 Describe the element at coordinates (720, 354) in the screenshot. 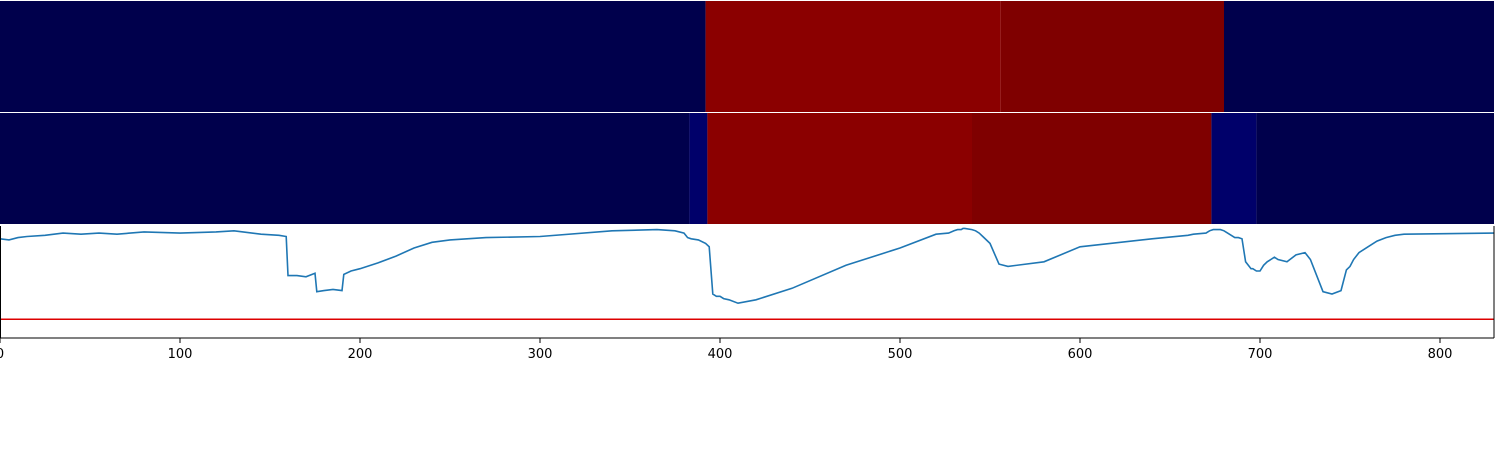

I see `x-tick-label: 400` at that location.